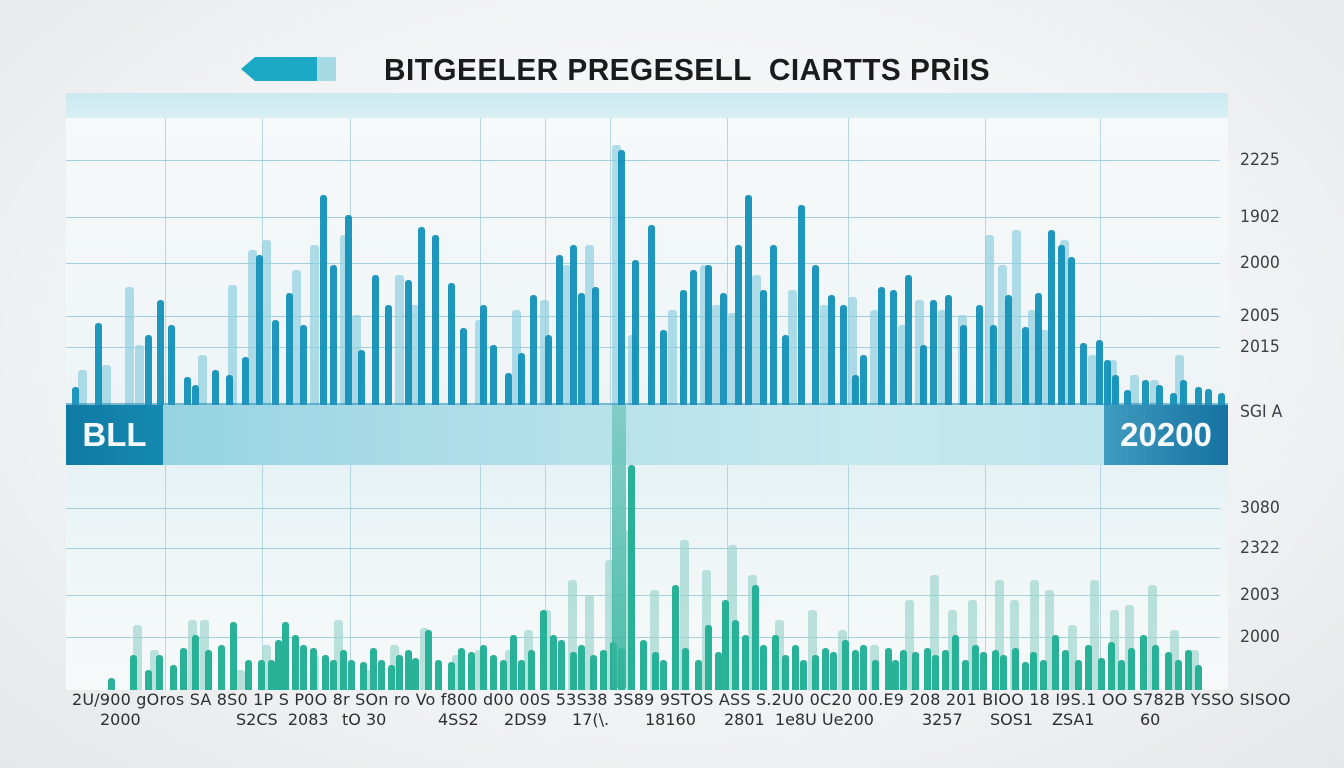  What do you see at coordinates (591, 719) in the screenshot?
I see `x-tick-label: 17(\.` at bounding box center [591, 719].